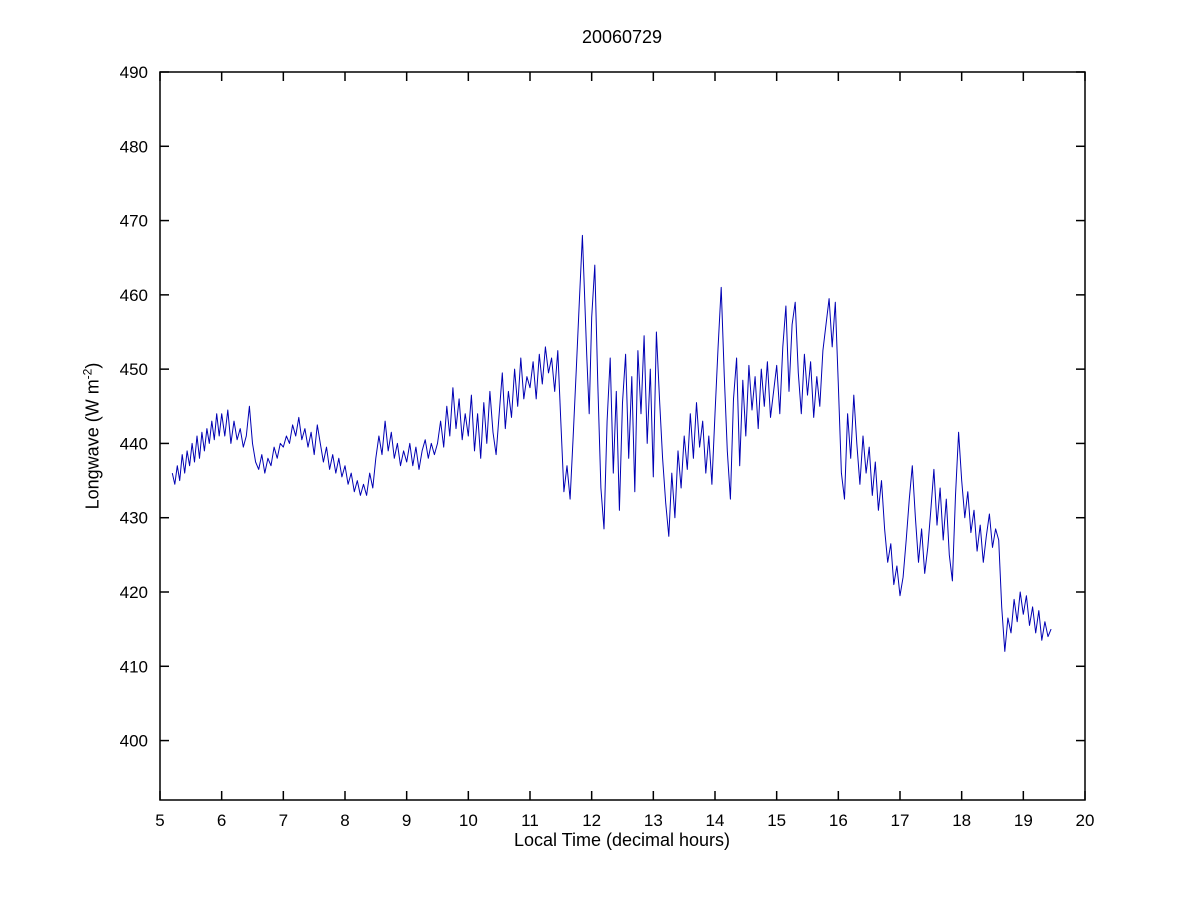 Image resolution: width=1200 pixels, height=900 pixels. Describe the element at coordinates (591, 820) in the screenshot. I see `x-tick-label: 12` at that location.